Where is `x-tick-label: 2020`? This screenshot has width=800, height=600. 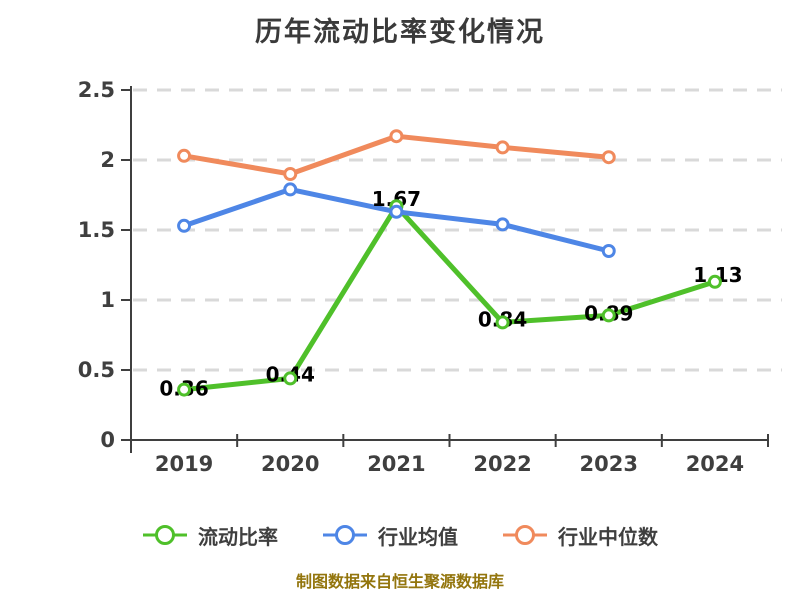 x-tick-label: 2020 is located at coordinates (290, 464).